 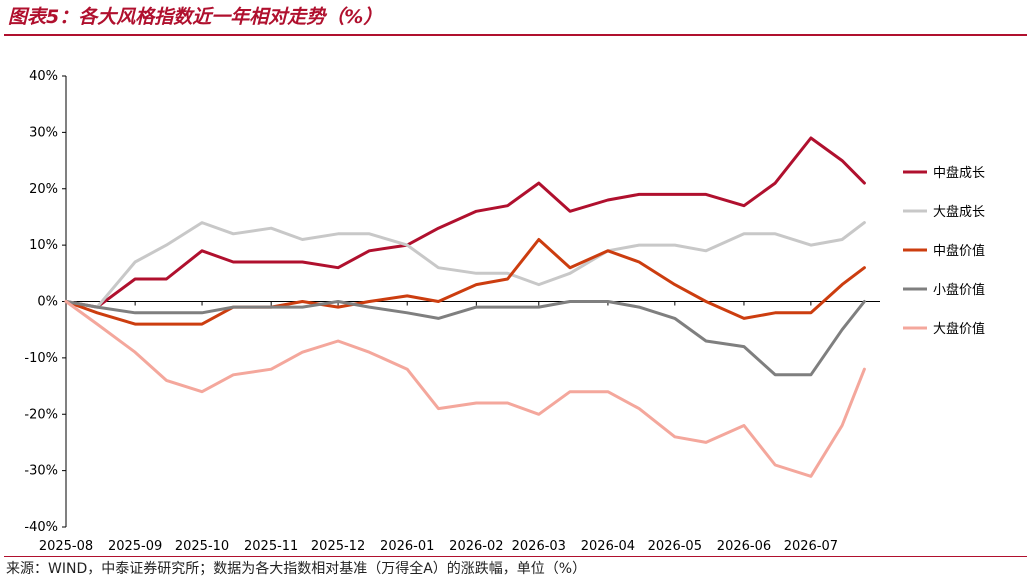 What do you see at coordinates (338, 546) in the screenshot?
I see `x-tick-label: 2025-12` at bounding box center [338, 546].